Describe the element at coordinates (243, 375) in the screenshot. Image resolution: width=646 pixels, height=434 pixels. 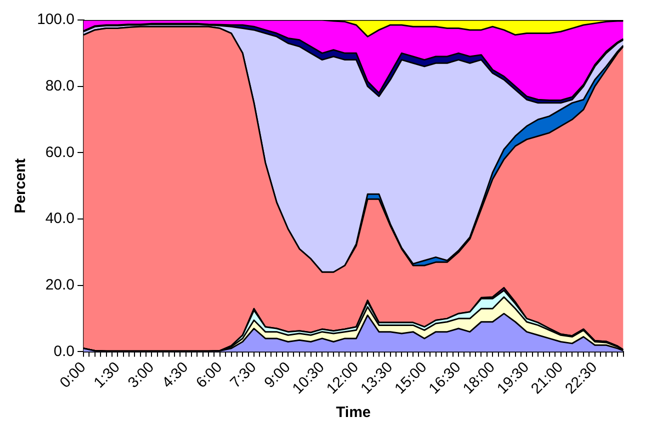
I see `x-tick-label: 7:30` at that location.